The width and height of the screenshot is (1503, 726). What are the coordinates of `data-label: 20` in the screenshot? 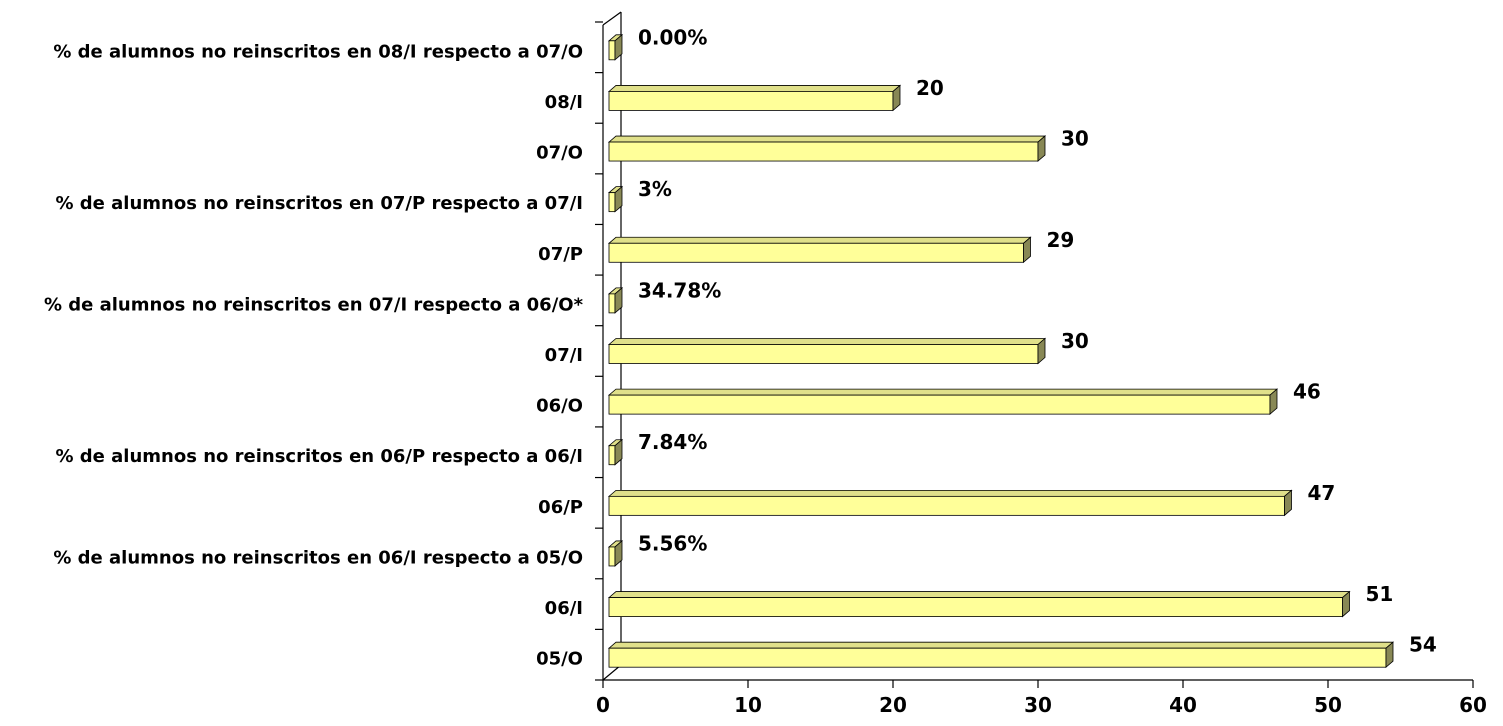 It's located at (930, 88).